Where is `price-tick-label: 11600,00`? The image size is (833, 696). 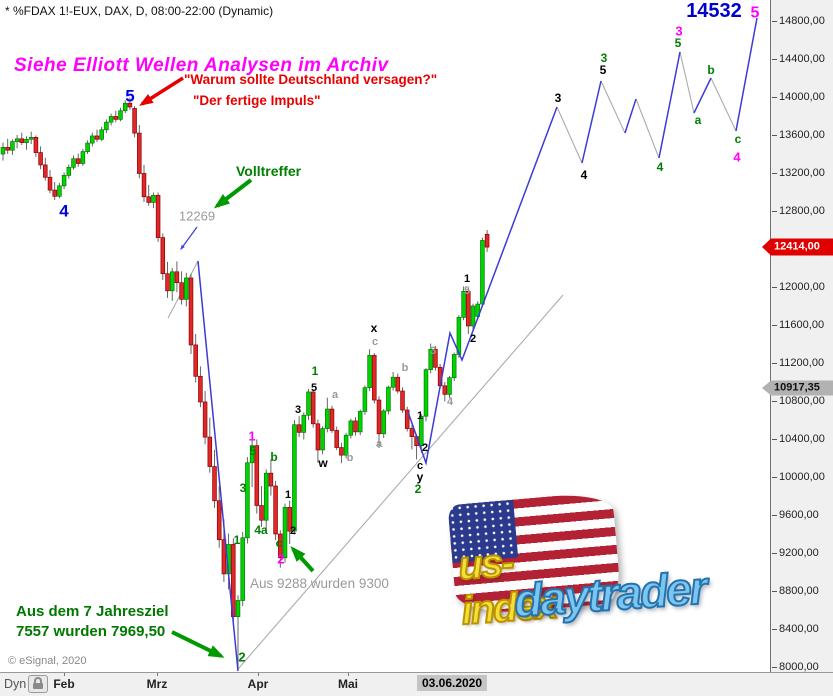 price-tick-label: 11600,00 is located at coordinates (798, 325).